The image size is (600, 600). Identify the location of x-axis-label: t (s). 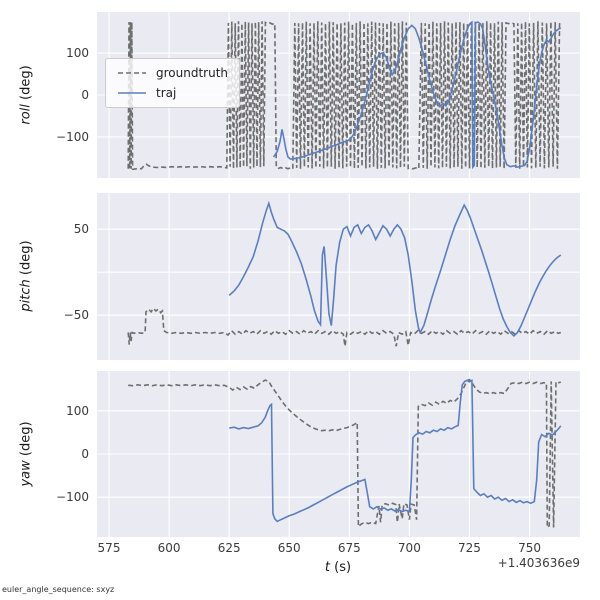
(338, 567).